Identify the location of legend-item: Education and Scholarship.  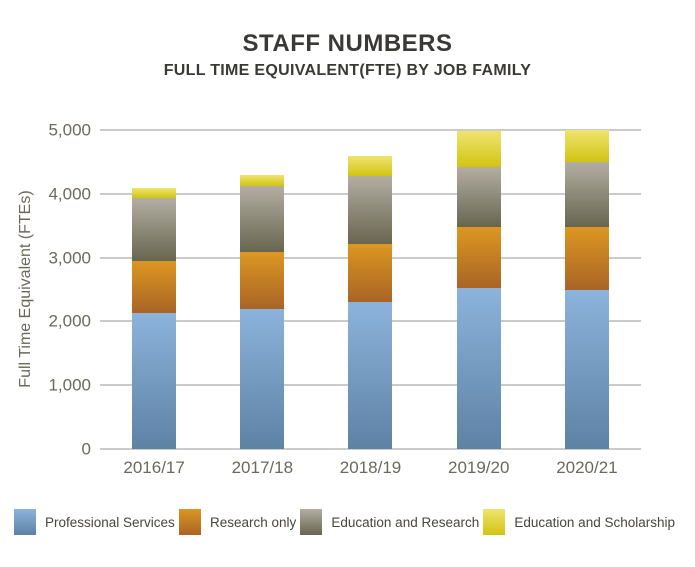
(579, 522).